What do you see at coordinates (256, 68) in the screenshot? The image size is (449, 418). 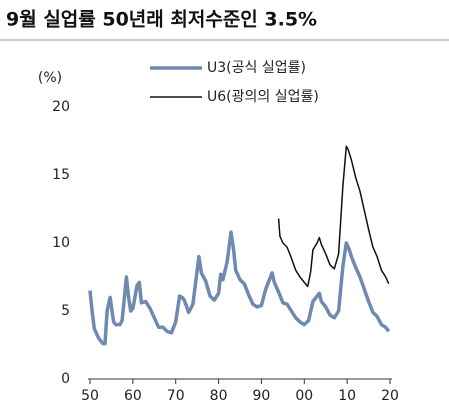 I see `legend-label: U3(공식 실업률)` at bounding box center [256, 68].